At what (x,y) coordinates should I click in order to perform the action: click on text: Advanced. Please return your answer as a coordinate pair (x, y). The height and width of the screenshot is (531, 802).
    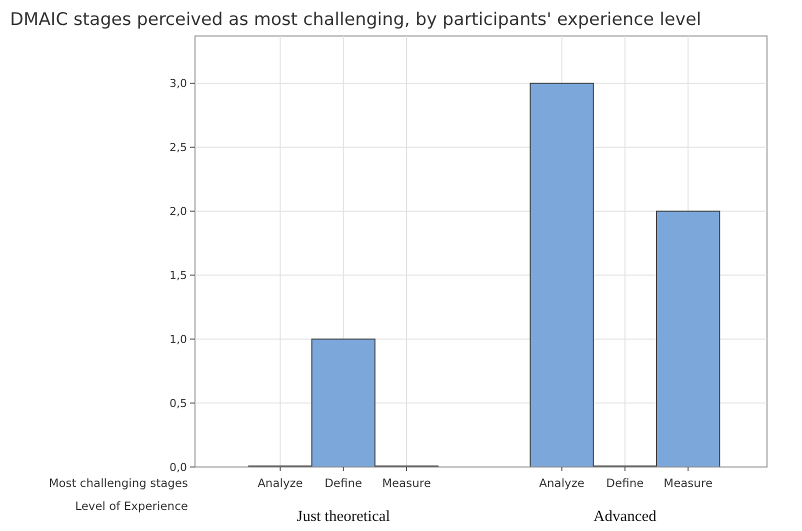
    Looking at the image, I should click on (625, 516).